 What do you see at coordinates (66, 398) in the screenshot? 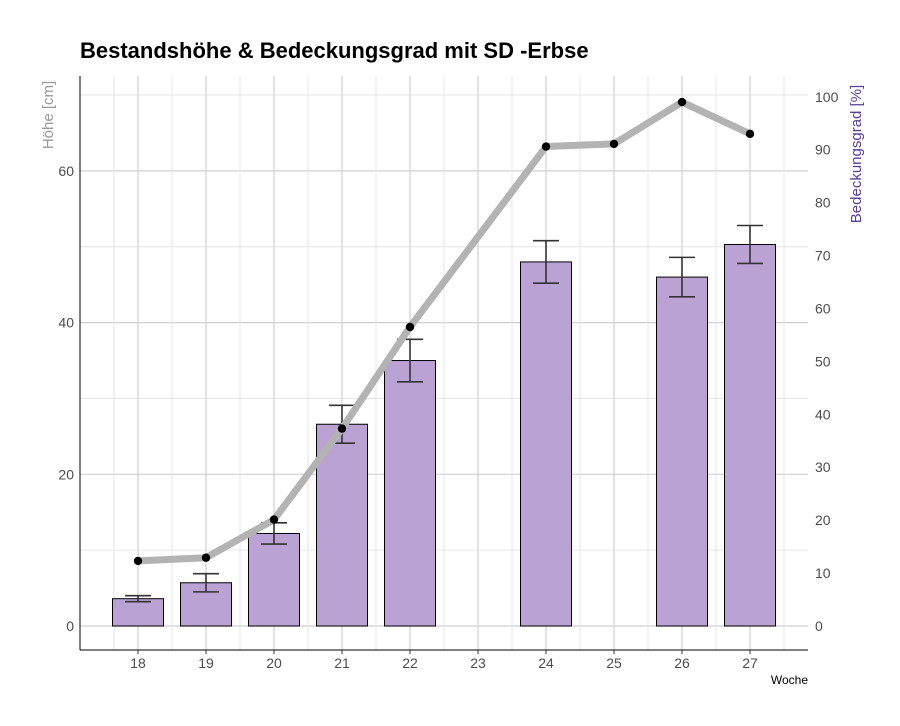
I see `left-axis-ticks: 0 20 40 60` at bounding box center [66, 398].